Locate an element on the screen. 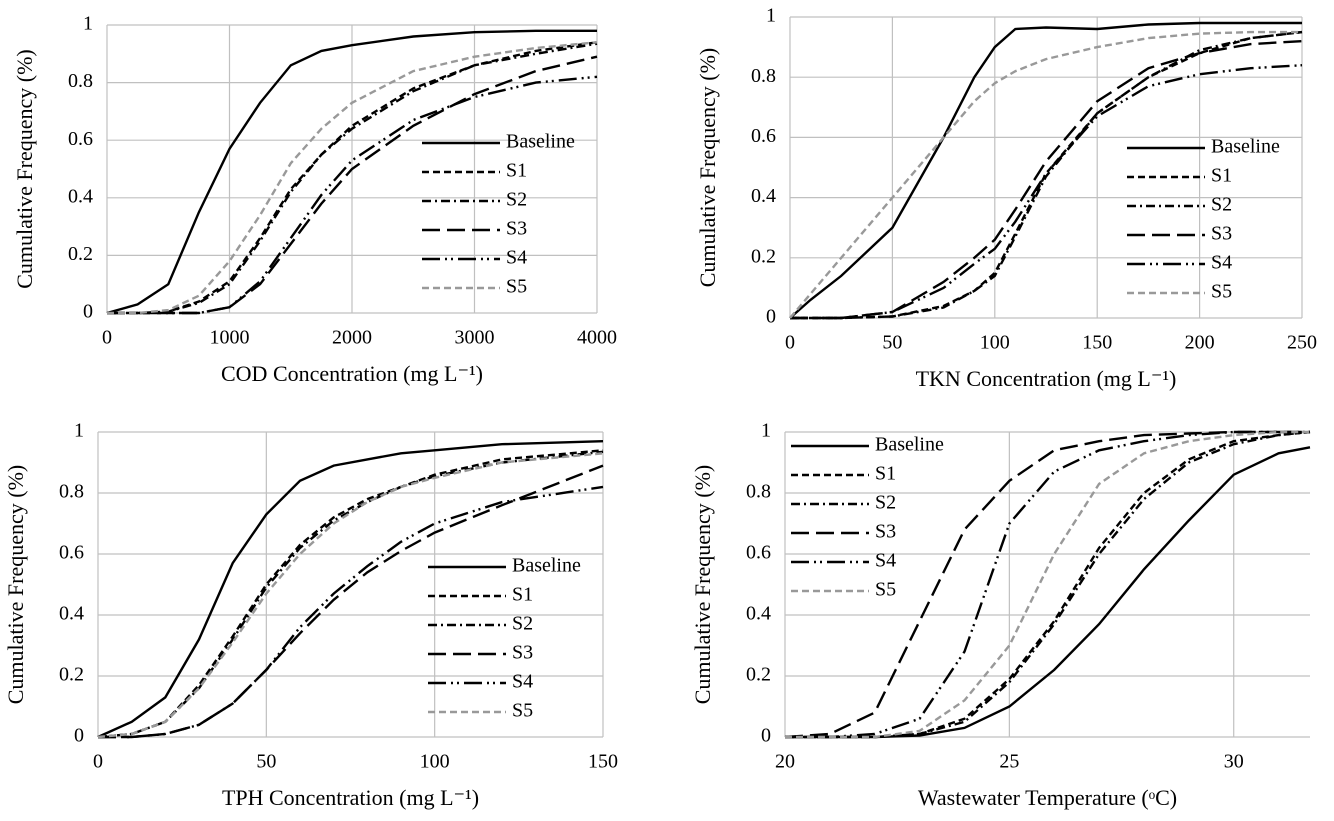 The width and height of the screenshot is (1334, 821). x-tick-label: 2000 is located at coordinates (352, 338).